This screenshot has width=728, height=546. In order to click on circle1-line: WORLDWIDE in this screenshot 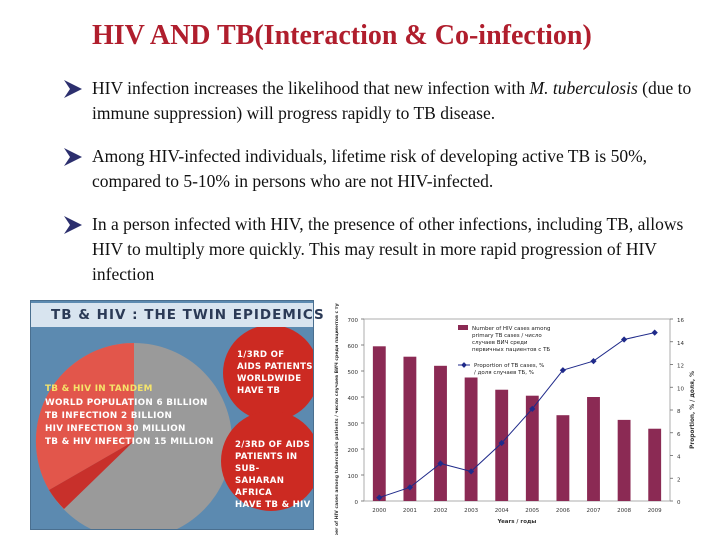, I will do `click(269, 379)`.